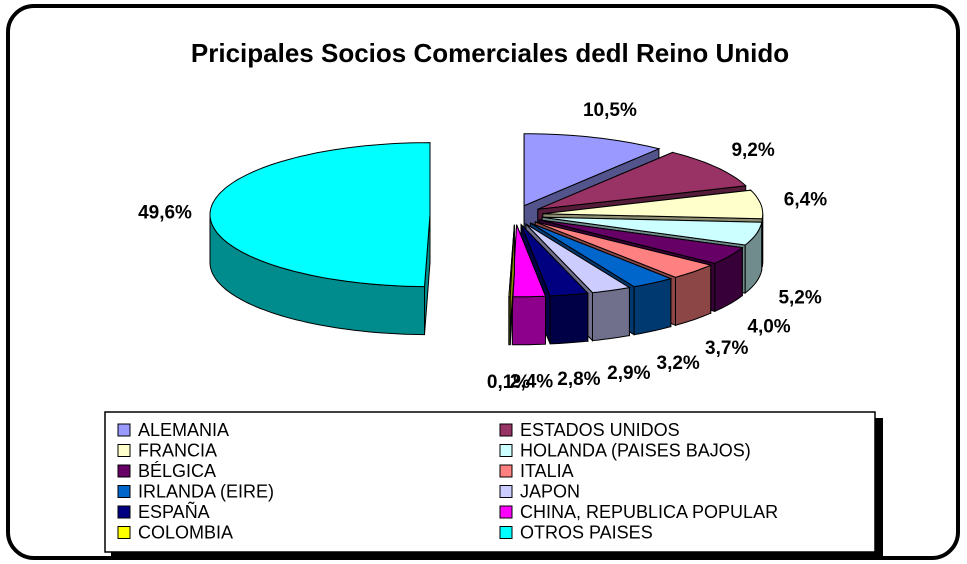 The width and height of the screenshot is (967, 564). Describe the element at coordinates (177, 450) in the screenshot. I see `legend-label: FRANCIA` at that location.